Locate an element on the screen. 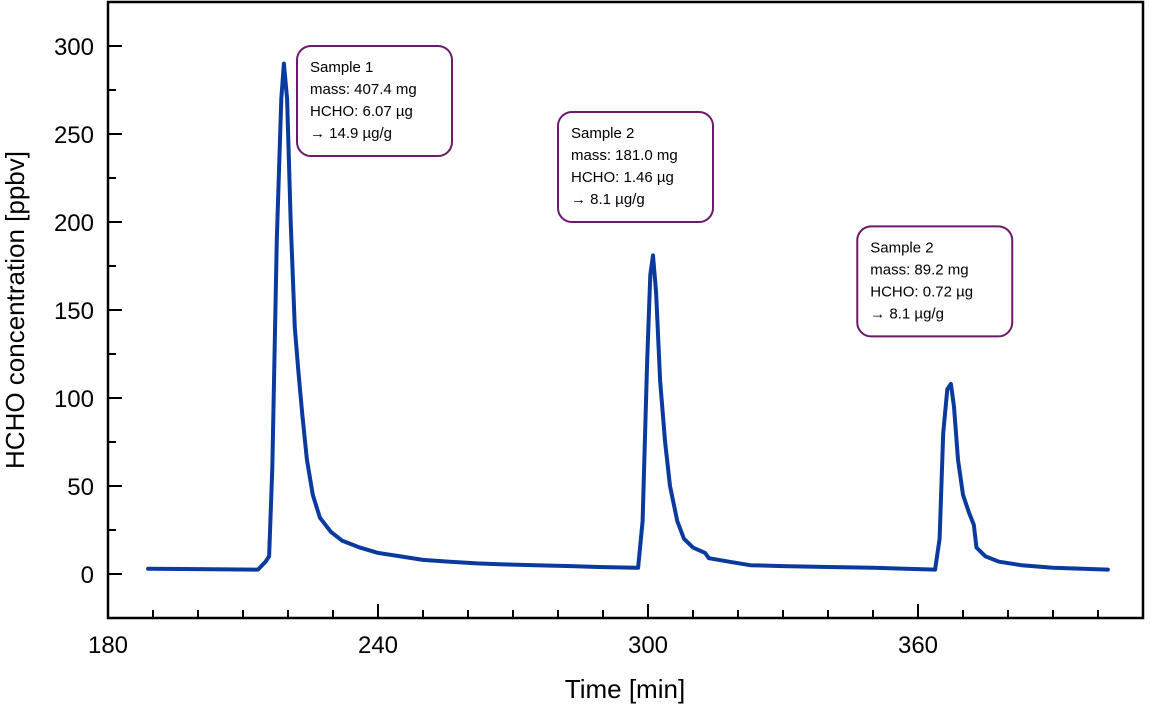 The image size is (1150, 706). x-tick-label: 360 is located at coordinates (918, 645).